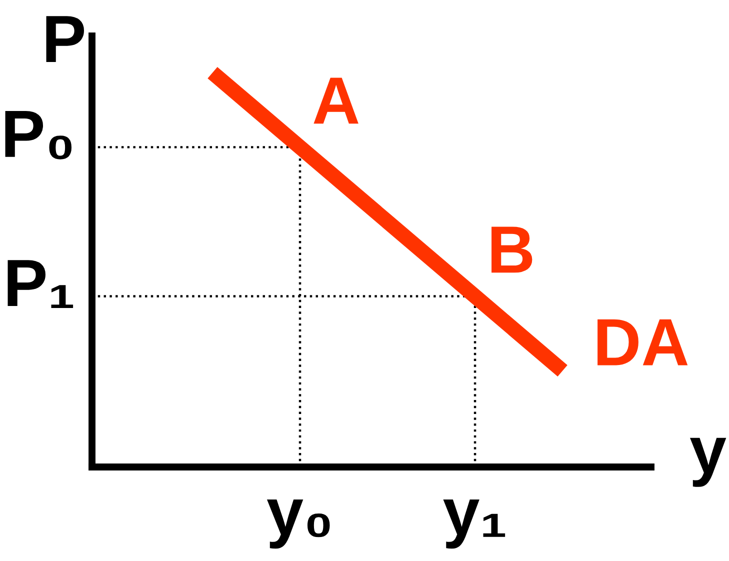  What do you see at coordinates (512, 249) in the screenshot?
I see `annotation: B` at bounding box center [512, 249].